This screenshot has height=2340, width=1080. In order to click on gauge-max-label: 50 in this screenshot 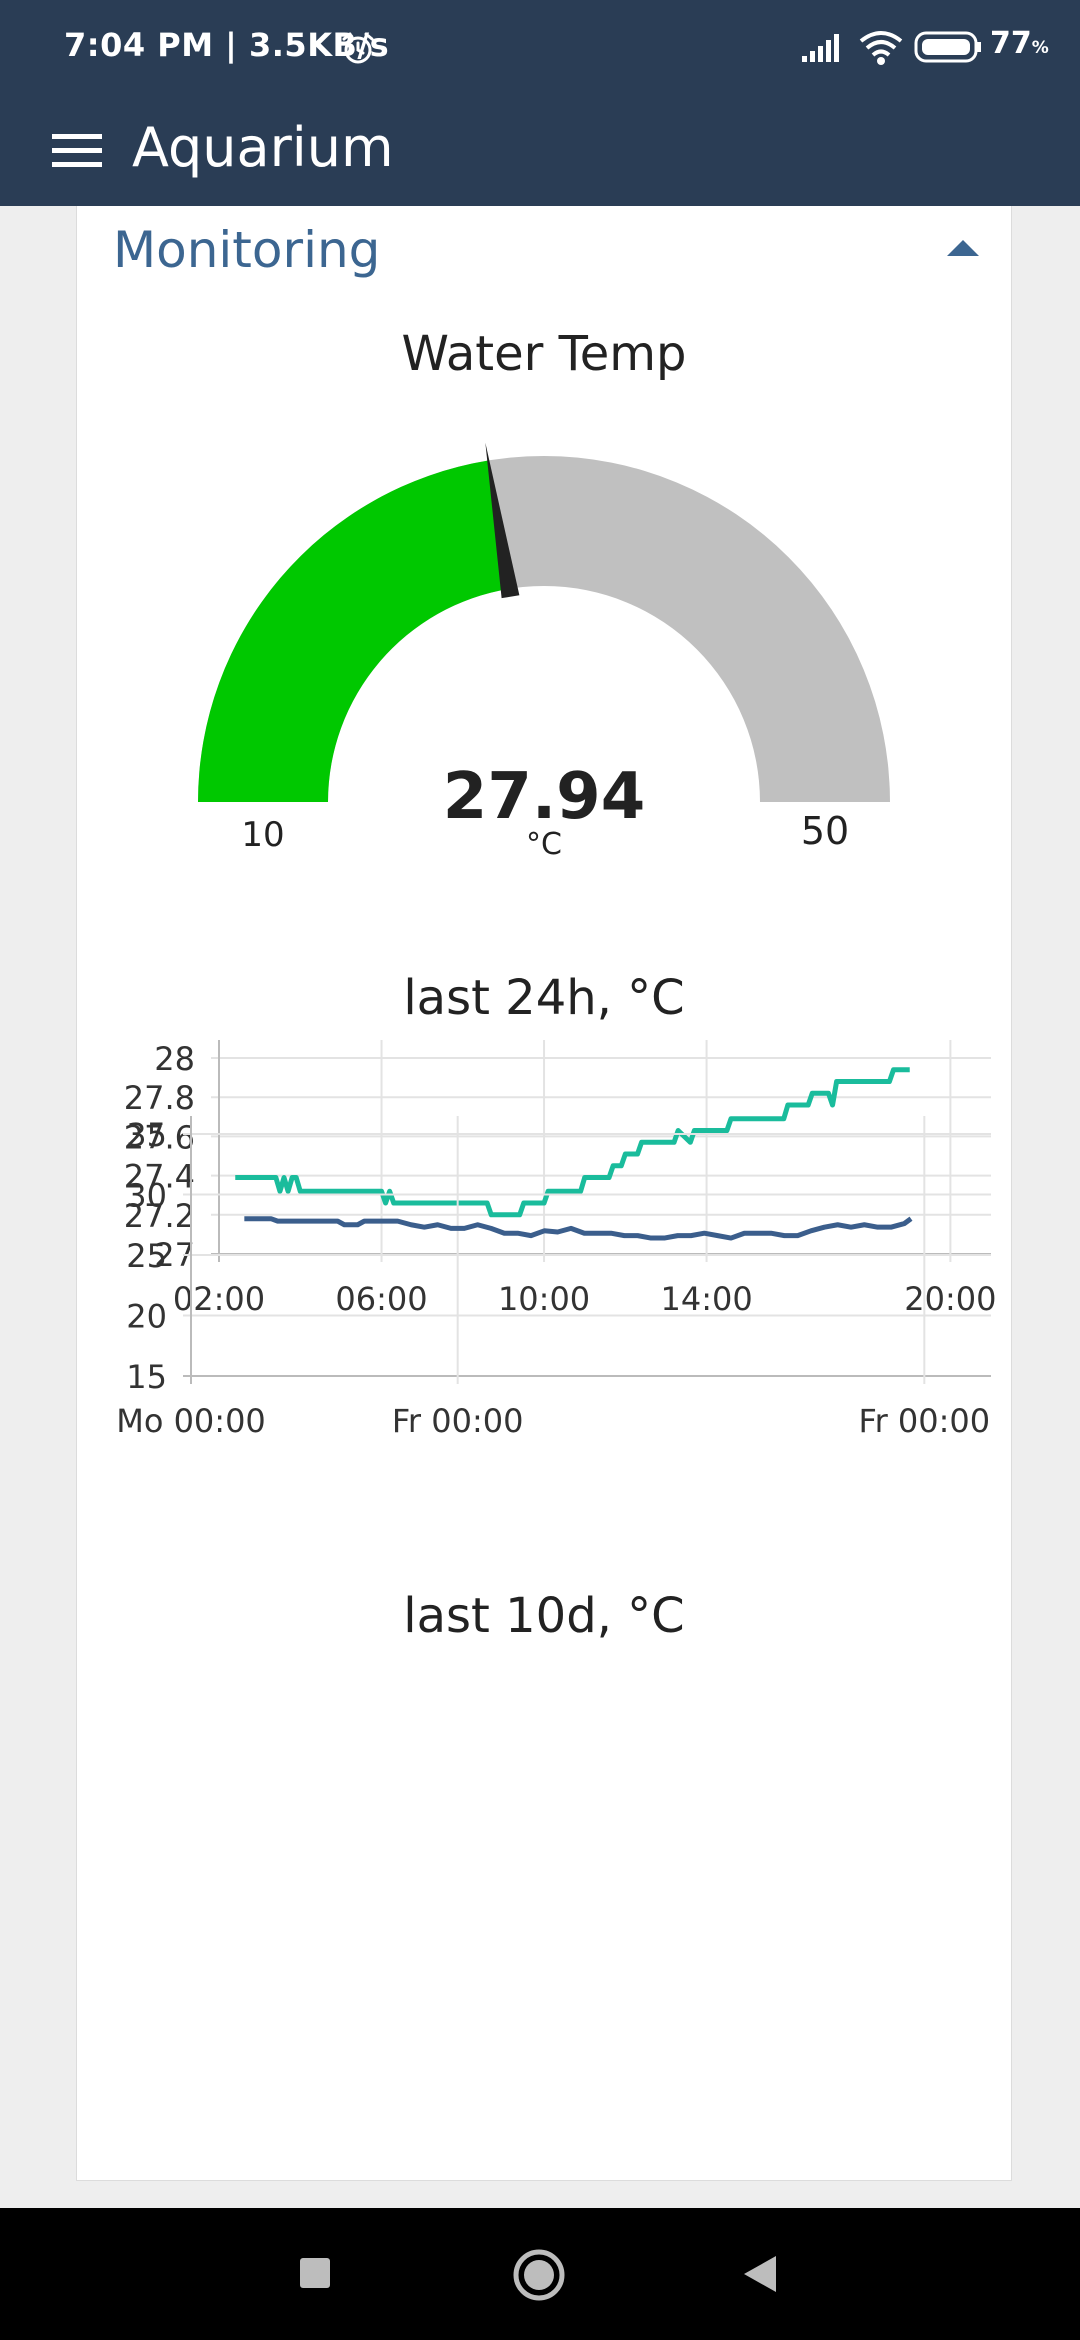, I will do `click(825, 831)`.